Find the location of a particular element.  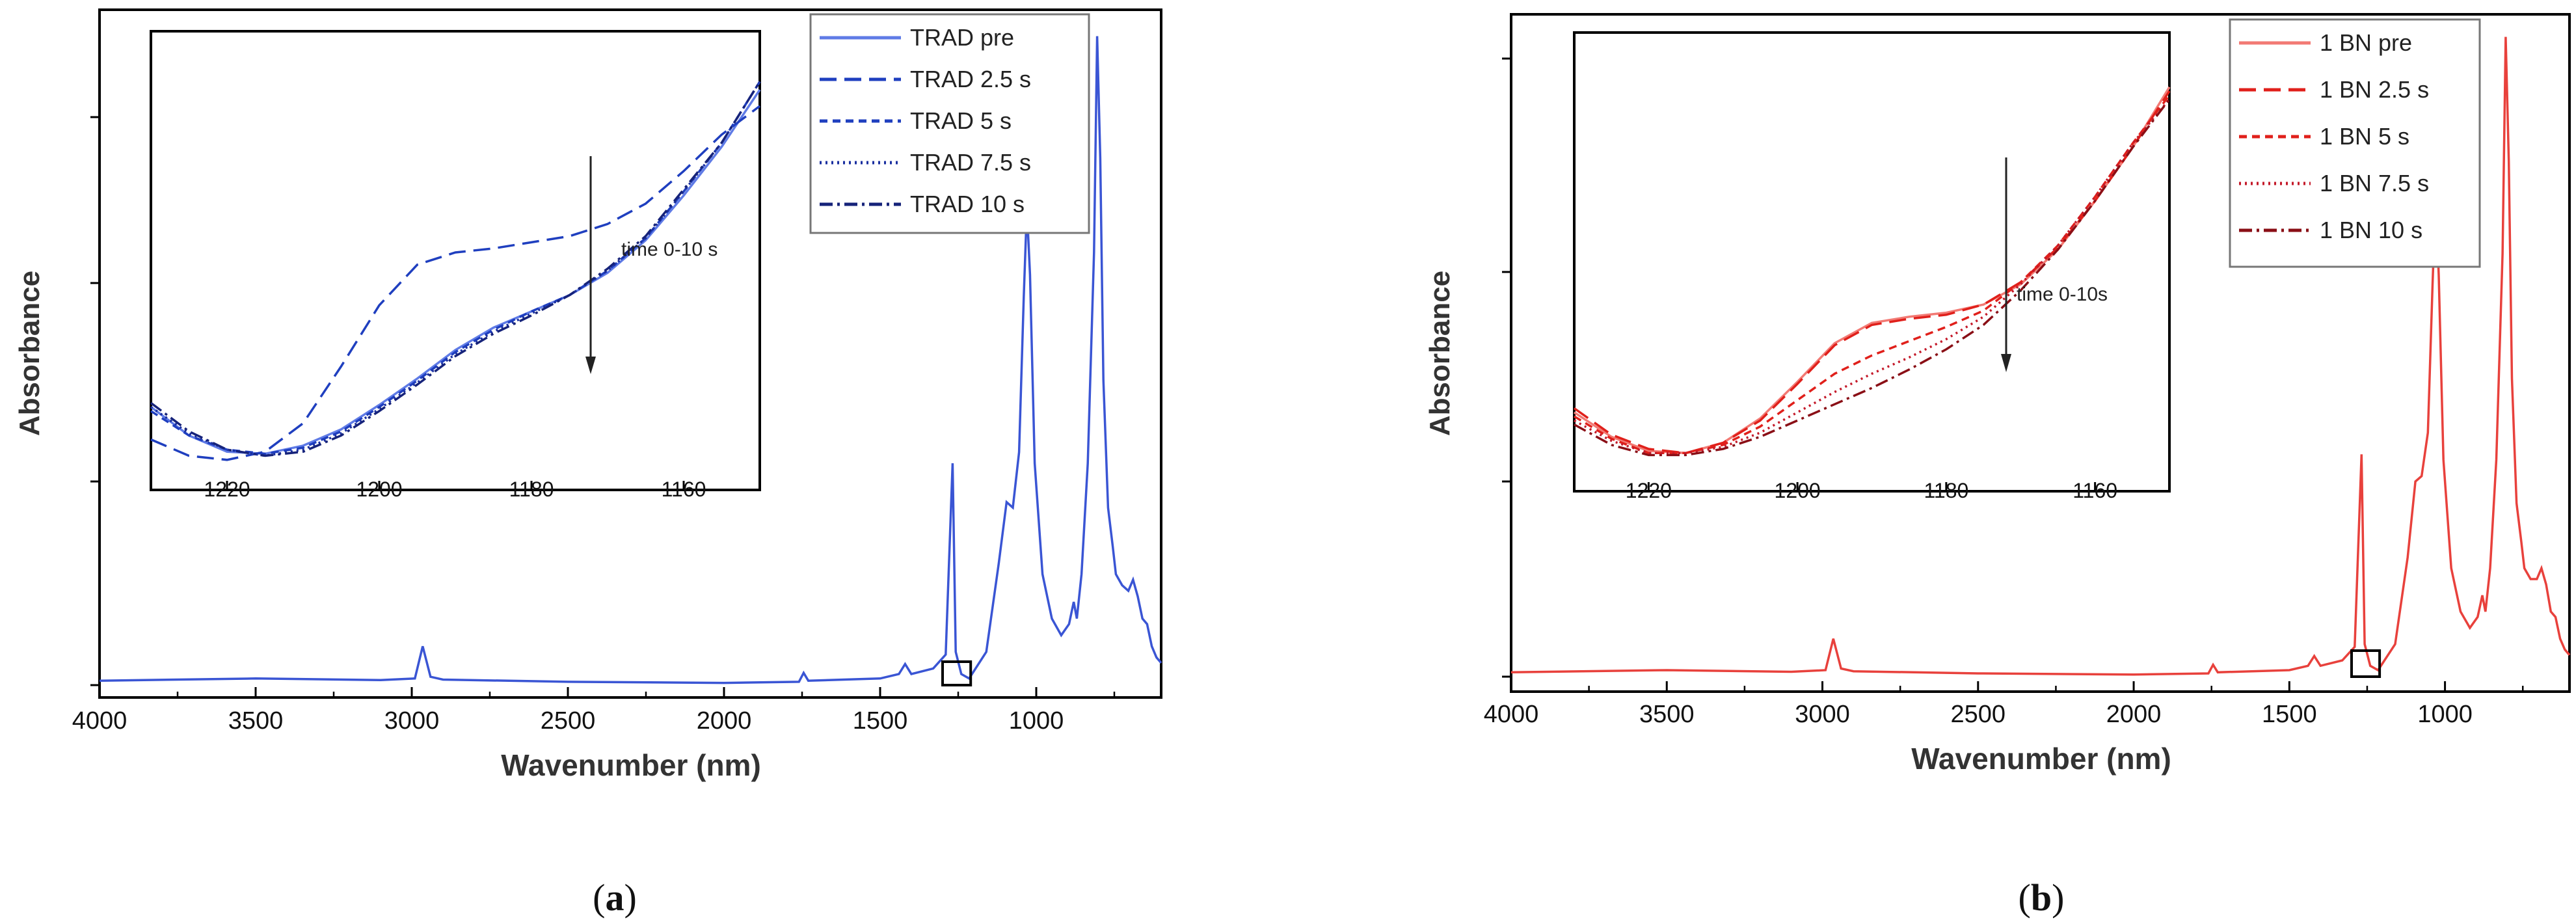

legend-label: 1 BN 7.5 s is located at coordinates (2374, 183).